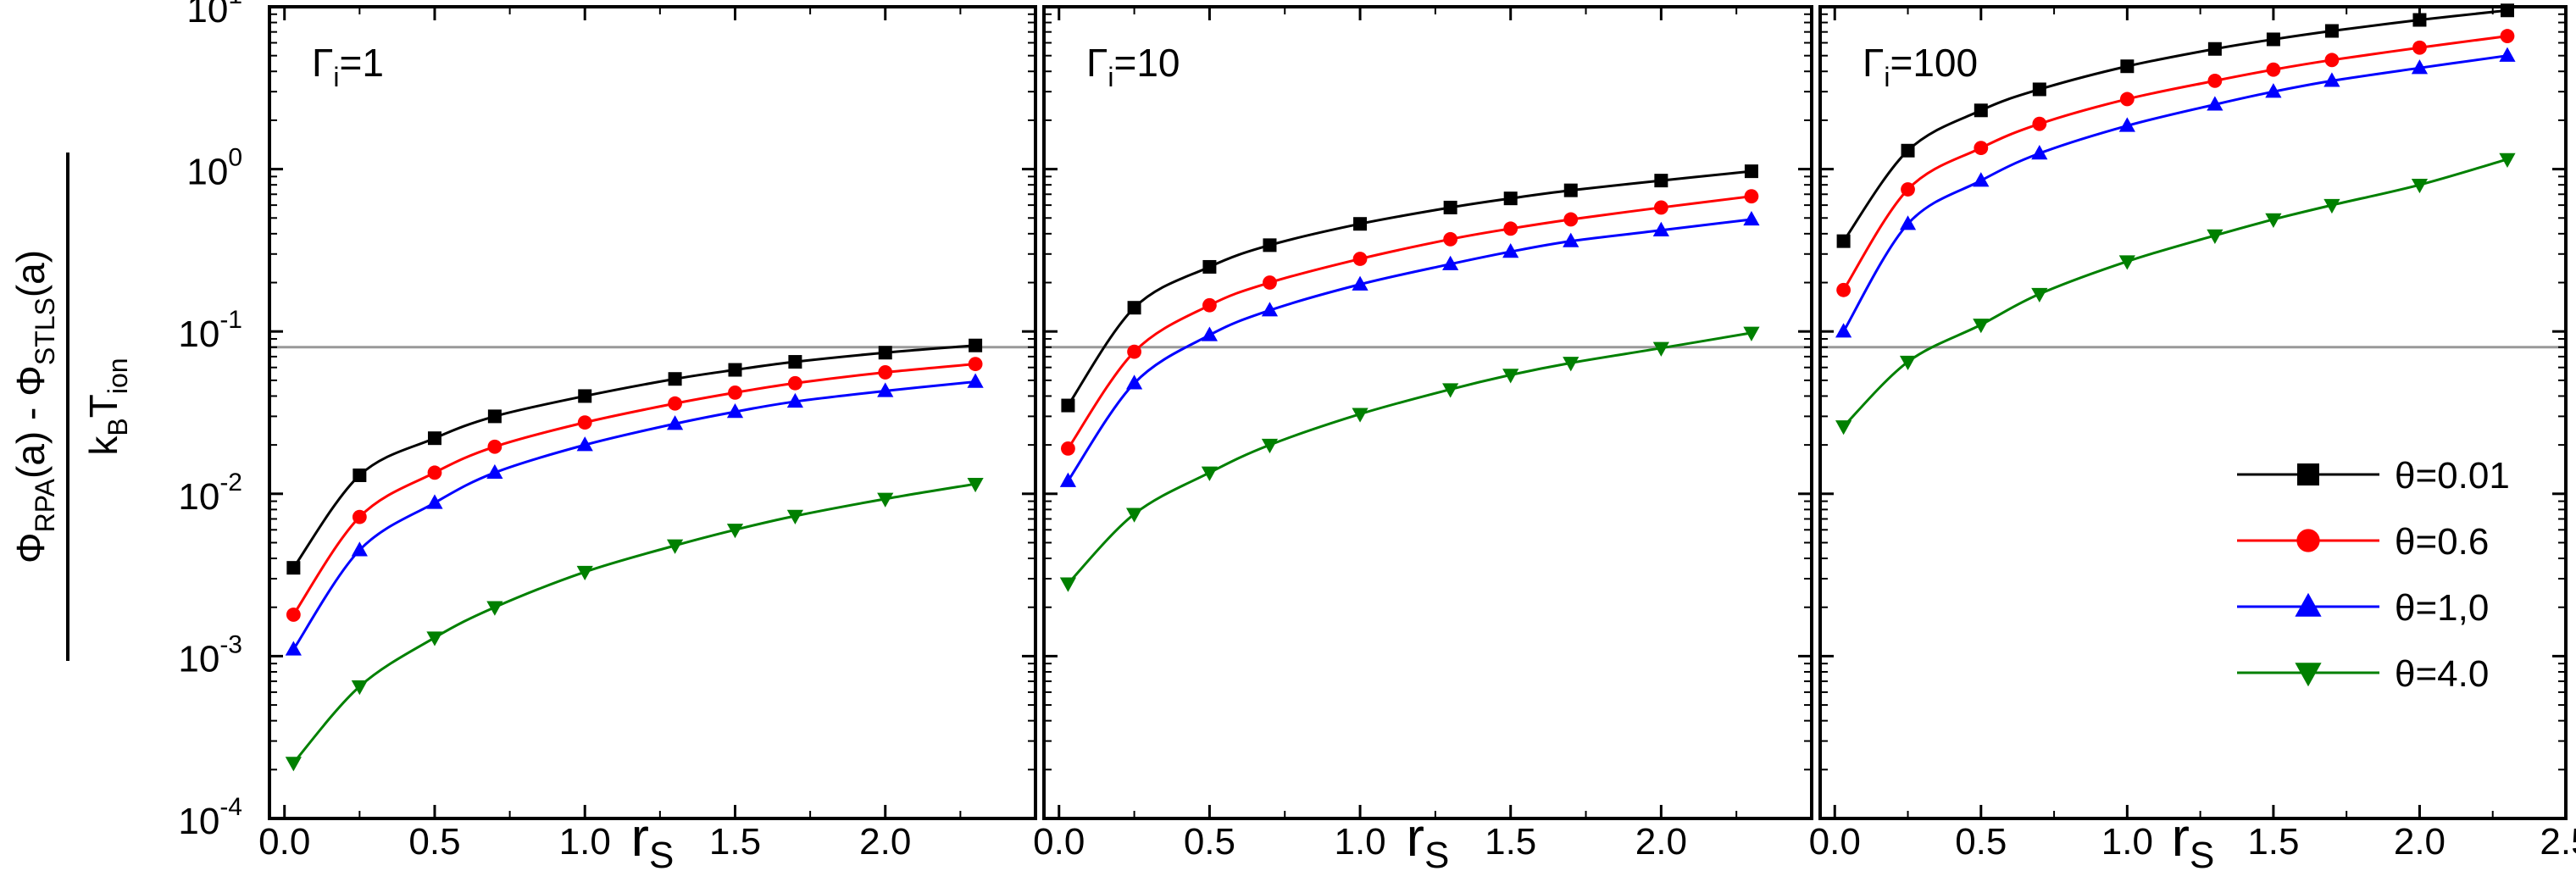 The height and width of the screenshot is (871, 2576). What do you see at coordinates (214, 168) in the screenshot?
I see `y-tick-label: 10⁰` at bounding box center [214, 168].